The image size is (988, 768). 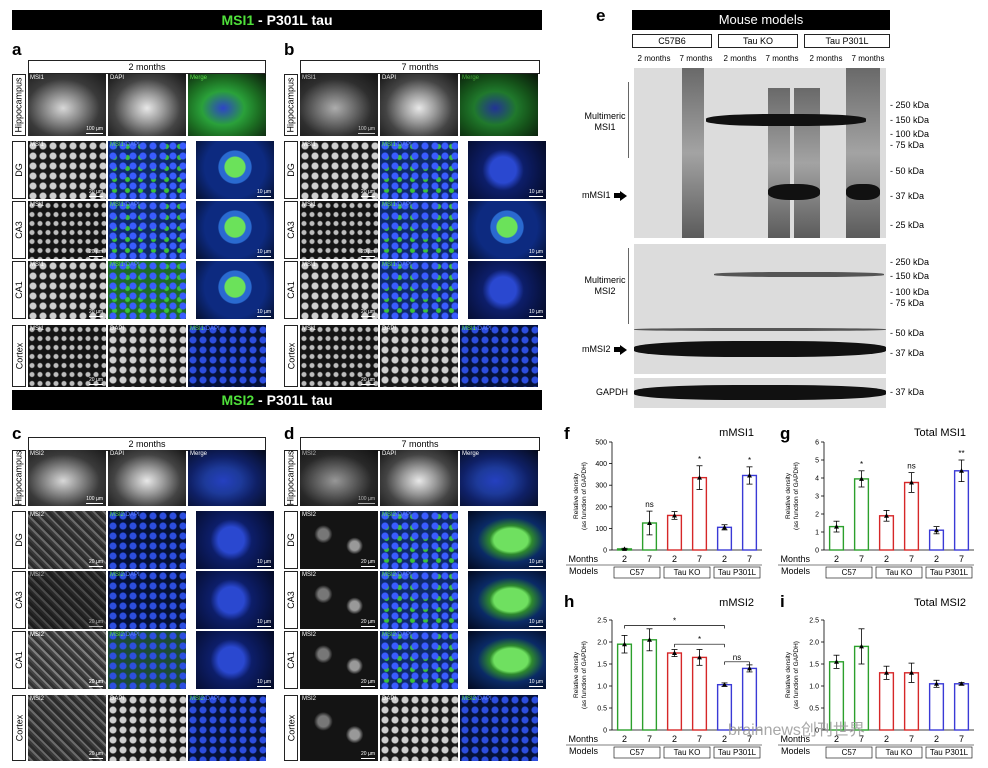 What do you see at coordinates (602, 709) in the screenshot?
I see `y-tick-label: 0.5` at bounding box center [602, 709].